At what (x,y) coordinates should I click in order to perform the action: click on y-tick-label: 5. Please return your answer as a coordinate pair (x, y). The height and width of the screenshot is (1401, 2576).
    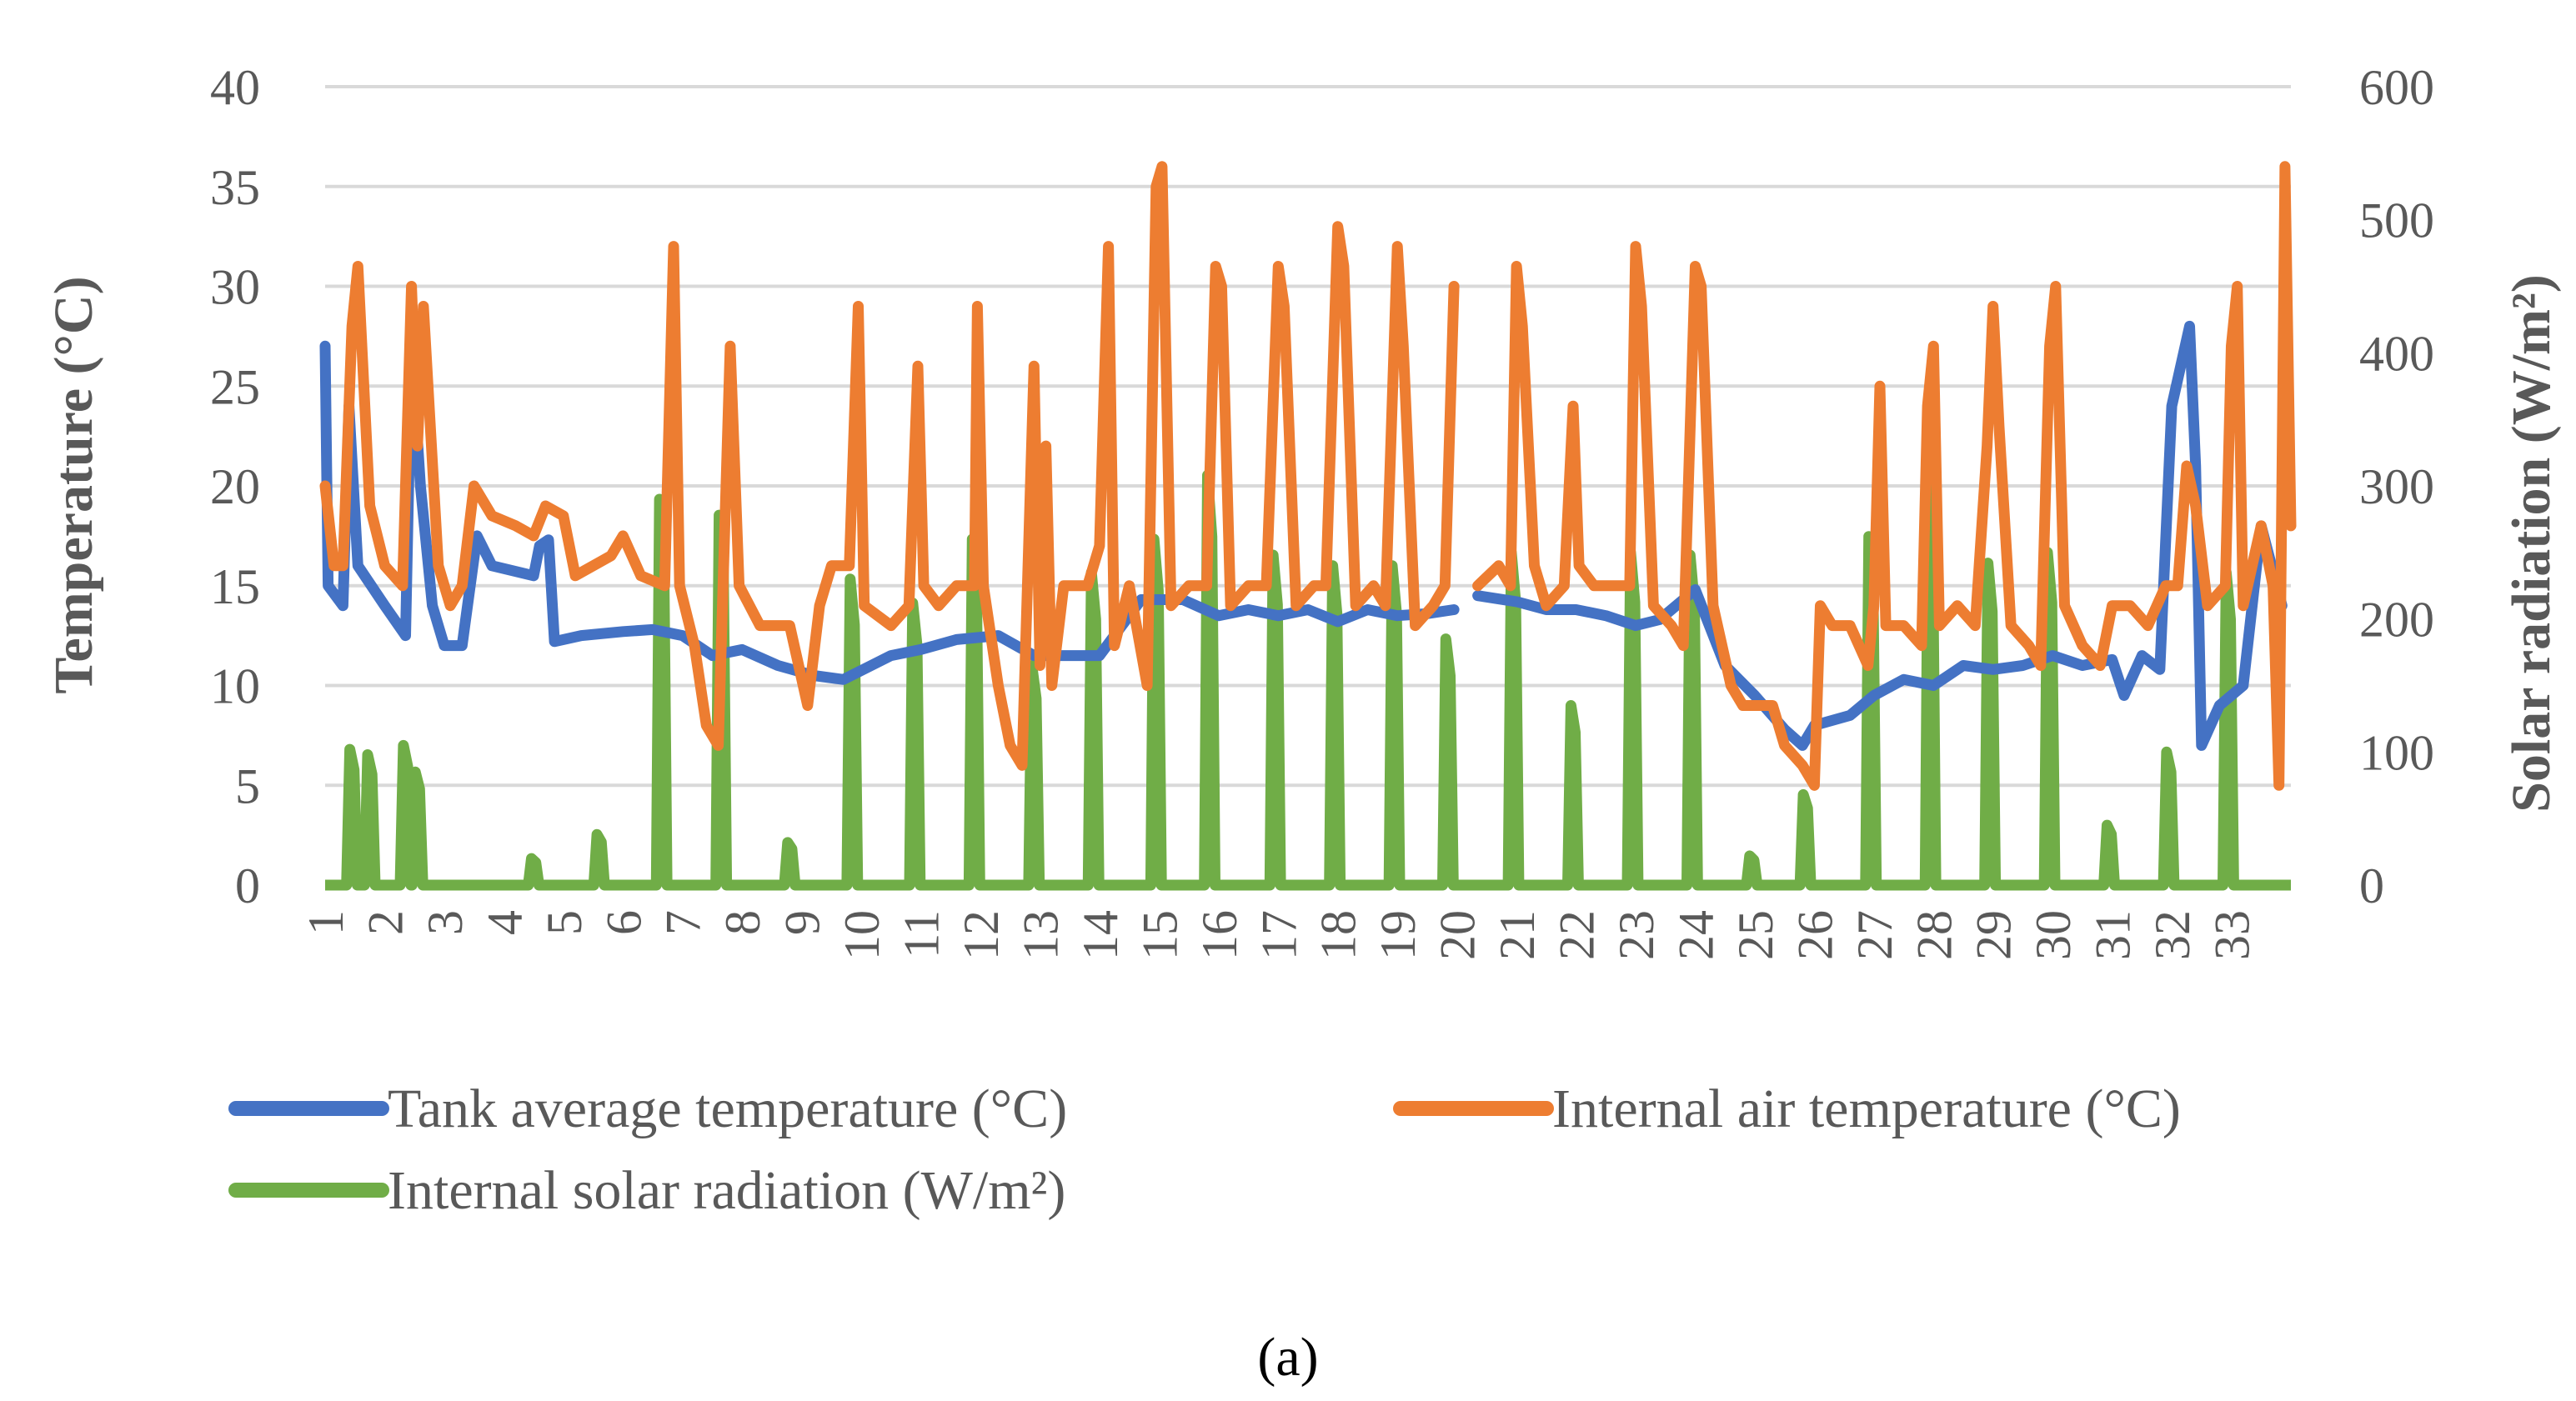
    Looking at the image, I should click on (247, 785).